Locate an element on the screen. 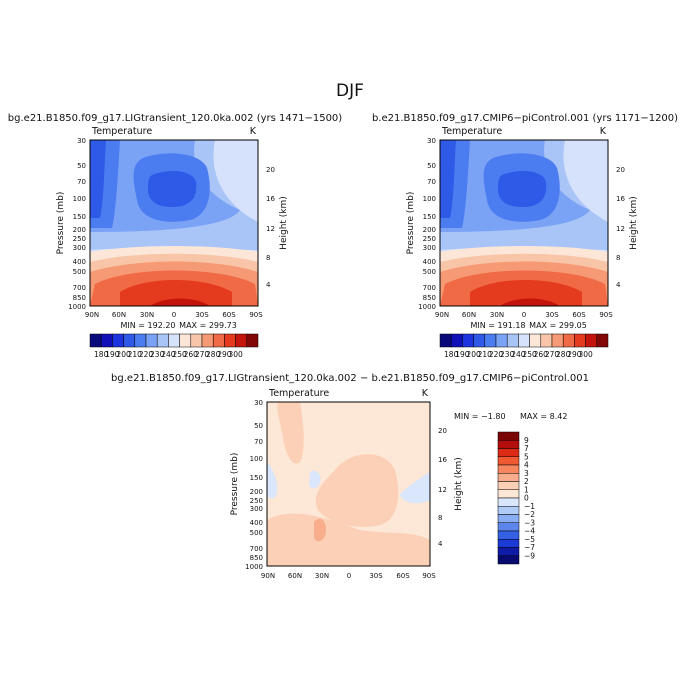 Image resolution: width=700 pixels, height=700 pixels. y-tick-label: 100 is located at coordinates (79, 199).